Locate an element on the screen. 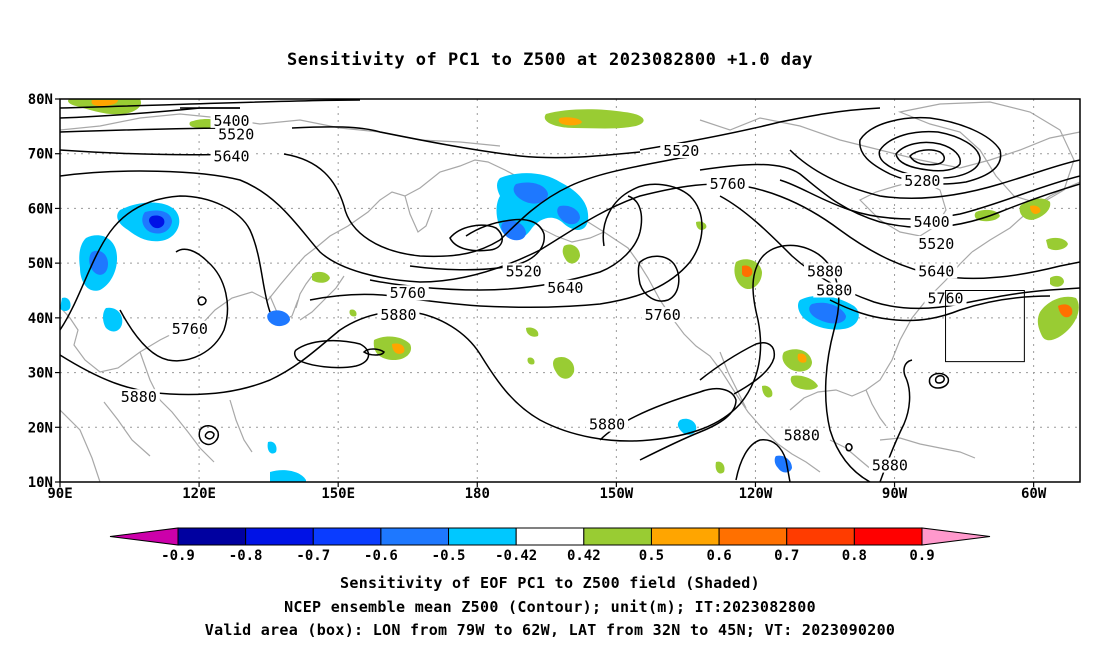  colorbar-label: 0.42 is located at coordinates (584, 556).